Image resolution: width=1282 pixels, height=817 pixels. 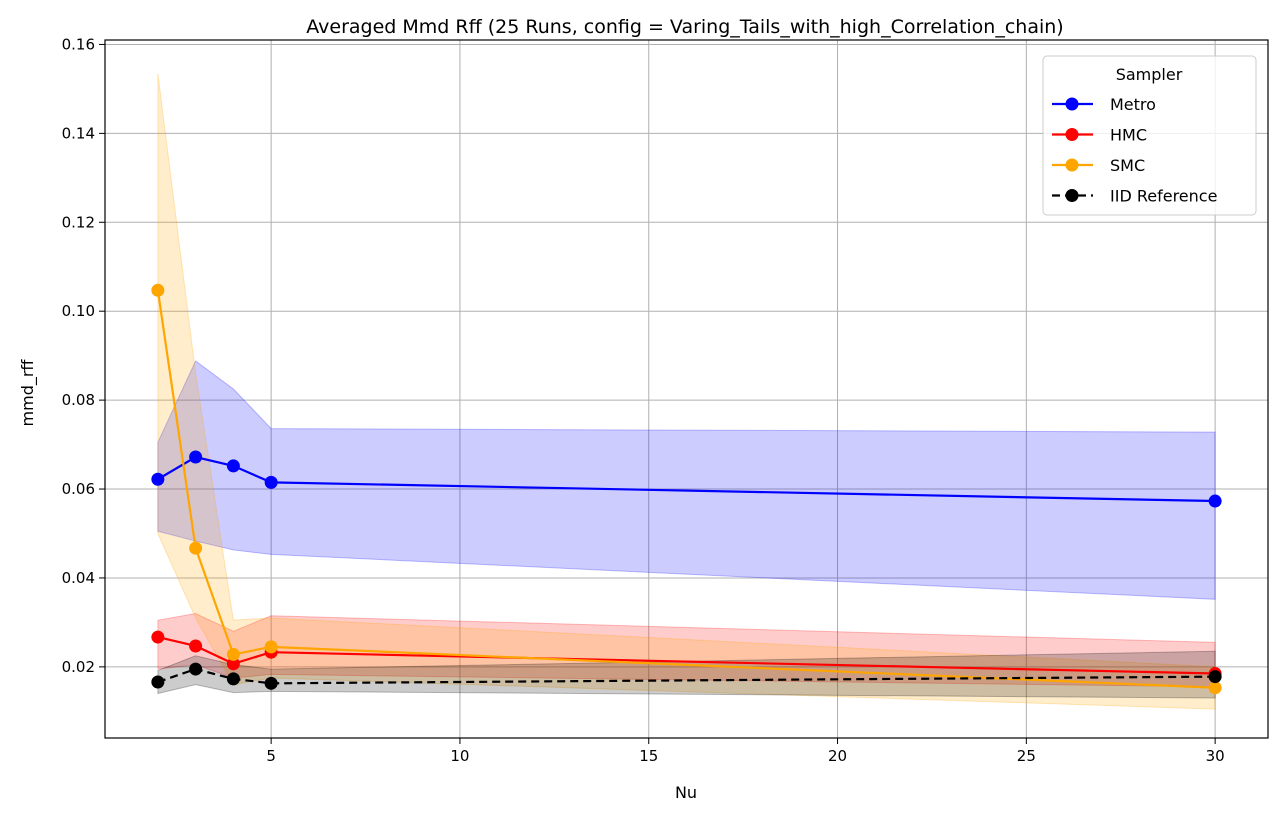 What do you see at coordinates (1072, 195) in the screenshot?
I see `legend-marker-iid-reference` at bounding box center [1072, 195].